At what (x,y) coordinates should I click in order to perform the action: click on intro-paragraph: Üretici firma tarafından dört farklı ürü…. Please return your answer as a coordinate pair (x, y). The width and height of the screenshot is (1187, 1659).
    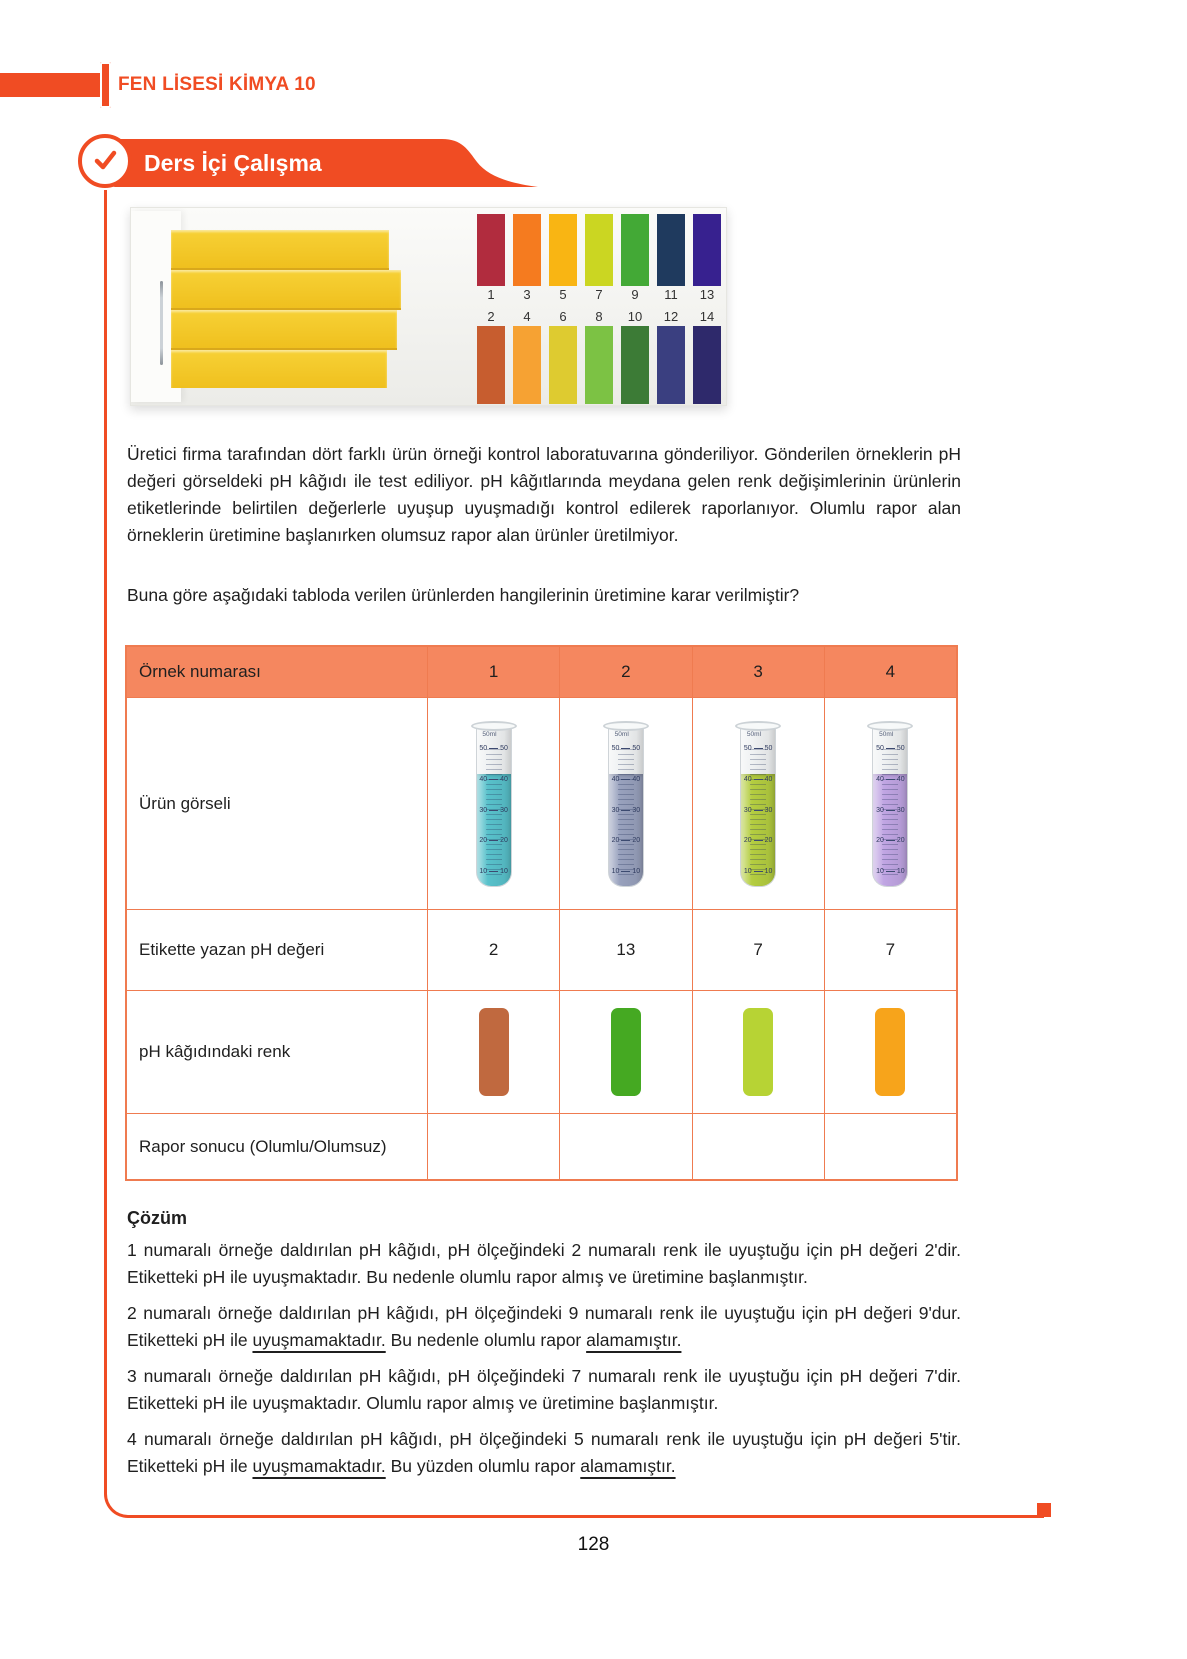
    Looking at the image, I should click on (544, 494).